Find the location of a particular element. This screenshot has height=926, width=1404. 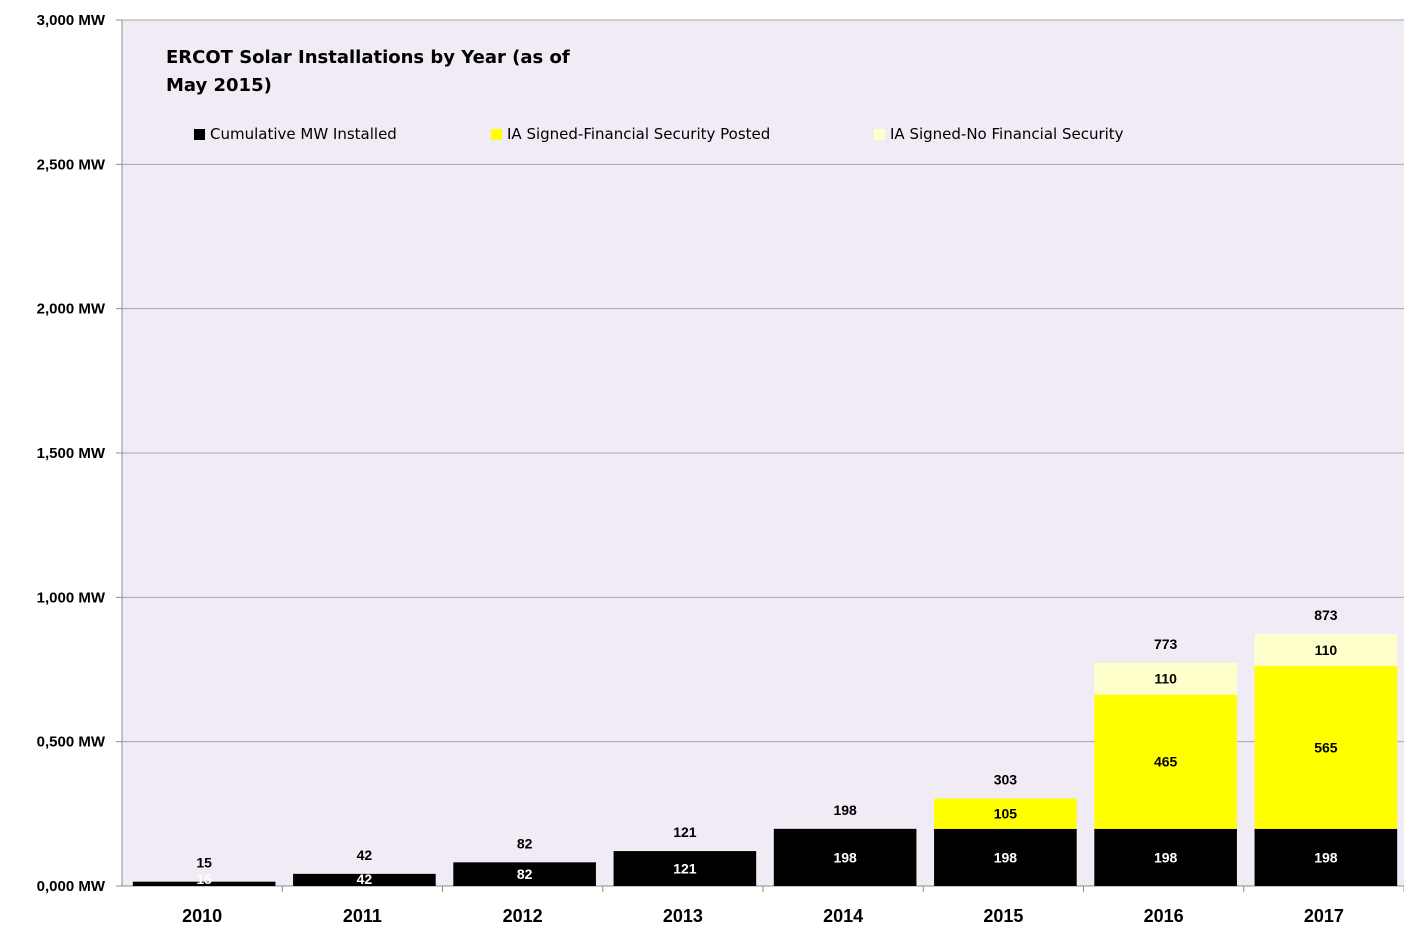

y-tick-label: 1,500 MW is located at coordinates (71, 453).